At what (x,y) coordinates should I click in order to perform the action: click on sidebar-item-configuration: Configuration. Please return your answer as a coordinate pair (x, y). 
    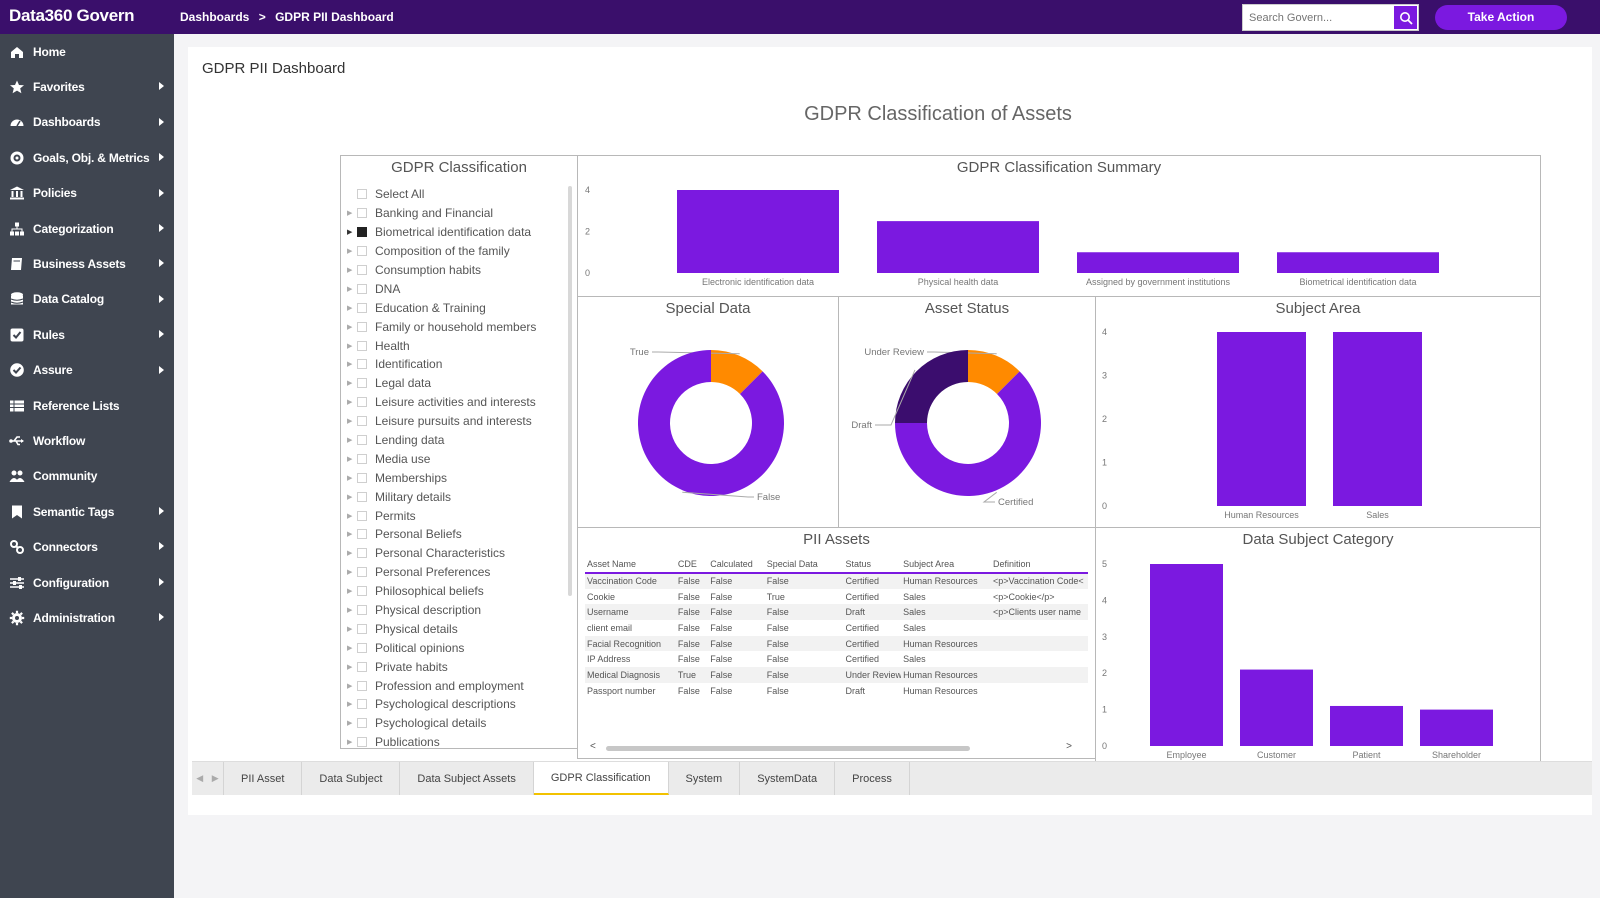
    Looking at the image, I should click on (87, 582).